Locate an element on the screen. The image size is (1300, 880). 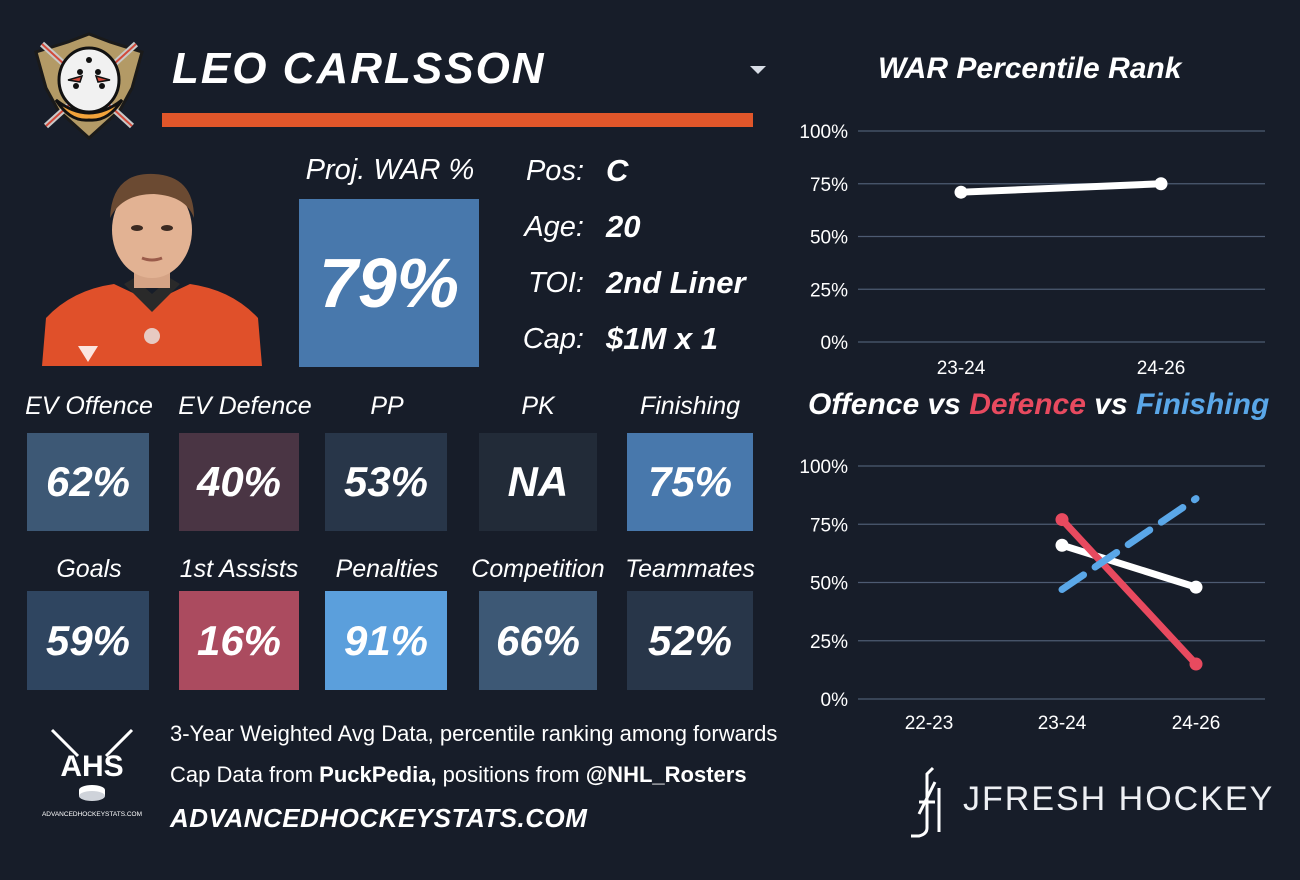
title-vs-2: vs is located at coordinates (1110, 404).